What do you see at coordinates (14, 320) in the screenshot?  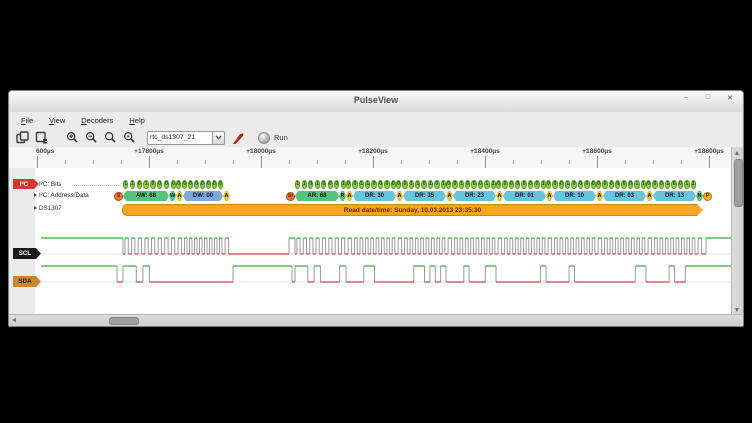 I see `scroll-left-icon` at bounding box center [14, 320].